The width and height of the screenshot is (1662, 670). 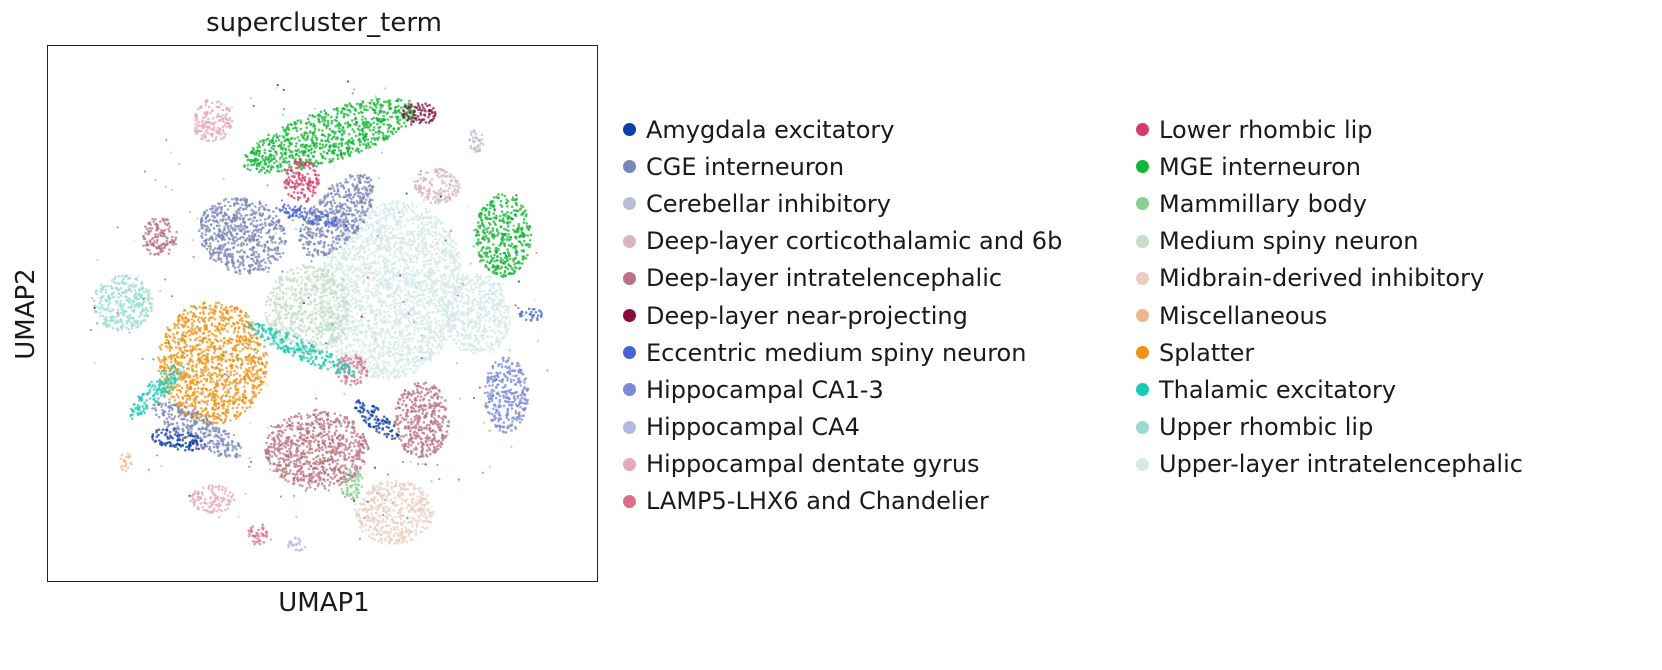 What do you see at coordinates (476, 141) in the screenshot?
I see `cluster-cerebellar-inhibitory` at bounding box center [476, 141].